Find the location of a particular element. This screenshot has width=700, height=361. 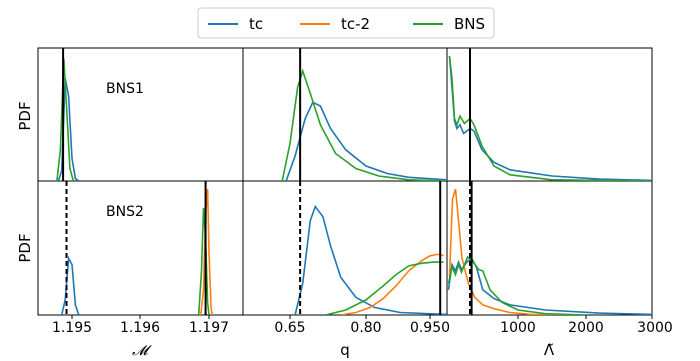

xticks-lambda: 1000 2000 3000 is located at coordinates (586, 328).